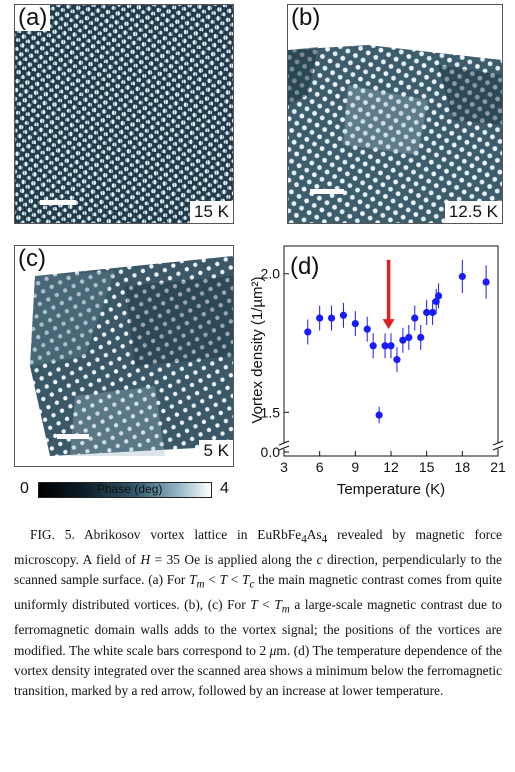  I want to click on panel-c-image: (c) 5 K, so click(124, 356).